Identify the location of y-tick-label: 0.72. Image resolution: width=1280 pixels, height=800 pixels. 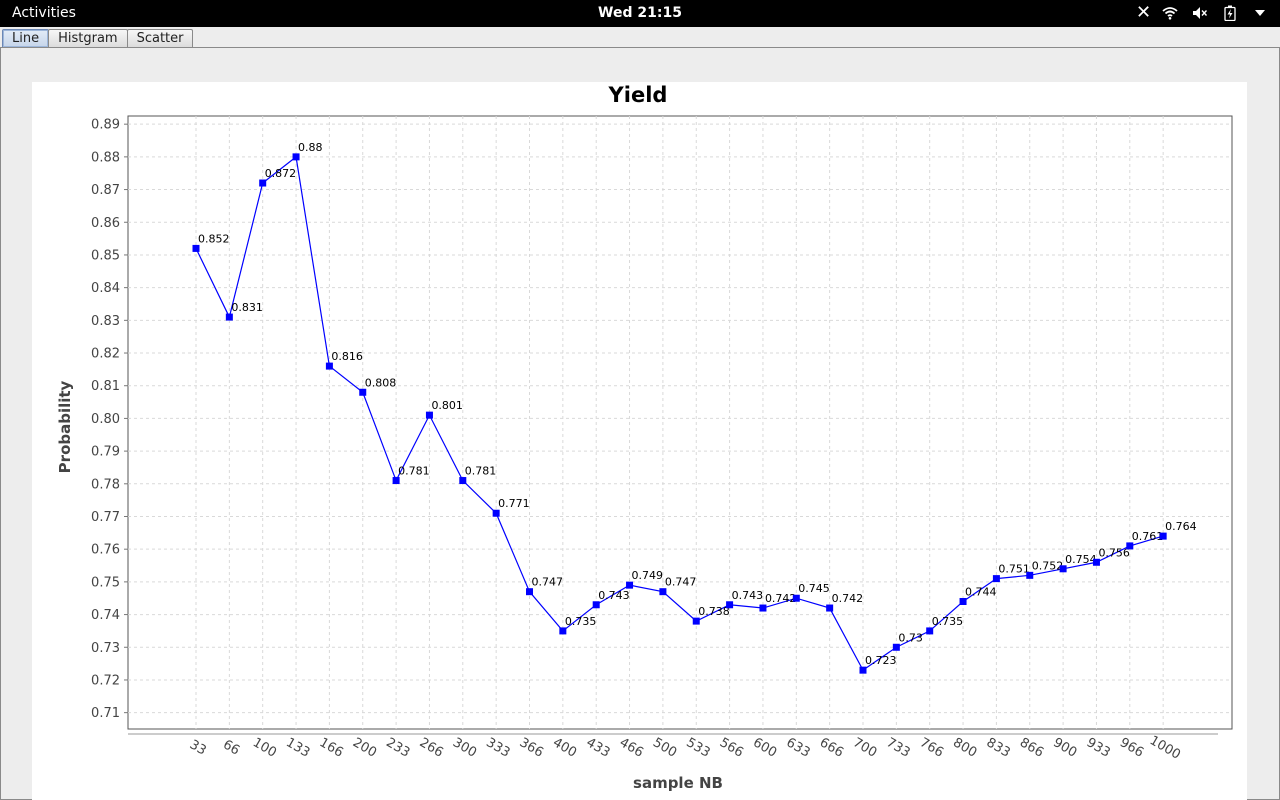
(105, 680).